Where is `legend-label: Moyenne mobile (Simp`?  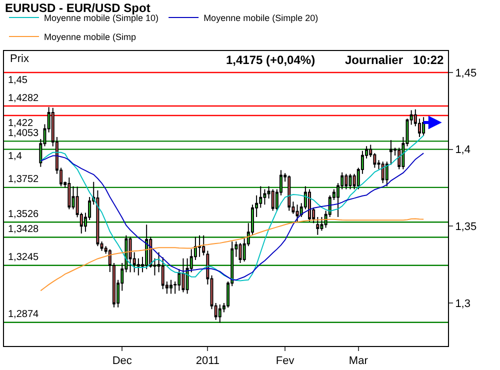
legend-label: Moyenne mobile (Simp is located at coordinates (90, 37).